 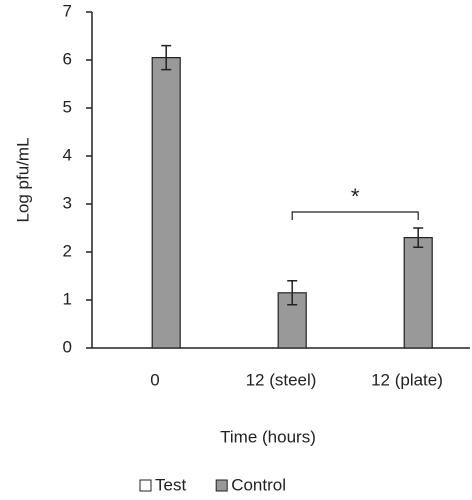 I want to click on annotation: *, so click(x=355, y=196).